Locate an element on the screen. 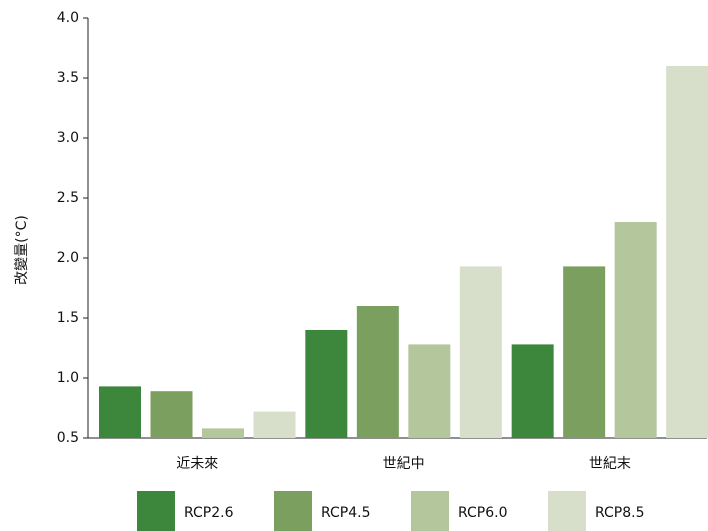  legend-label: RCP8.5 is located at coordinates (620, 513).